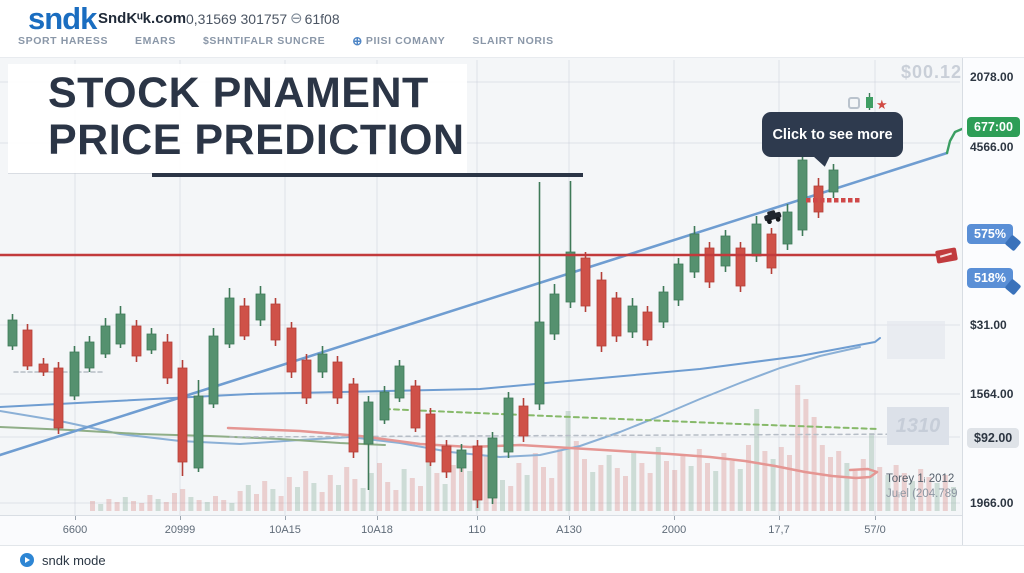 The image size is (1024, 573). I want to click on nav-item-sport-haress: SPORT HARESS, so click(63, 41).